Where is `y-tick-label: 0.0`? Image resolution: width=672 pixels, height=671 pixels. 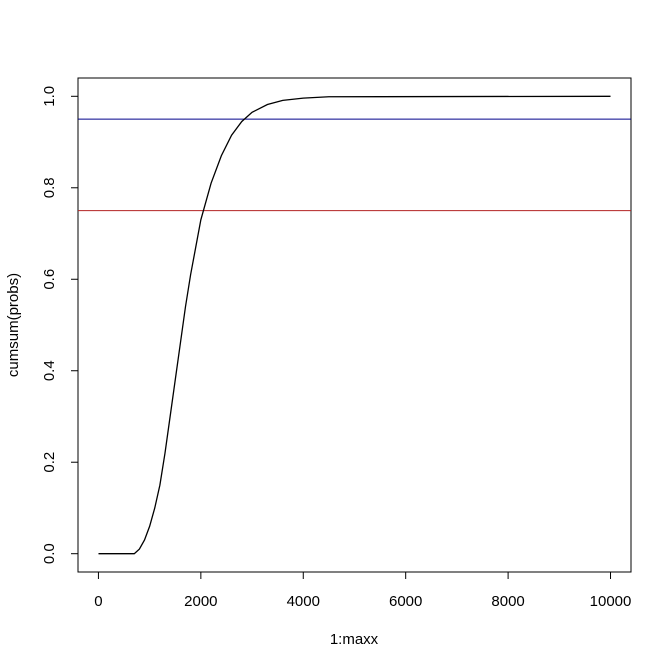
y-tick-label: 0.0 is located at coordinates (49, 553).